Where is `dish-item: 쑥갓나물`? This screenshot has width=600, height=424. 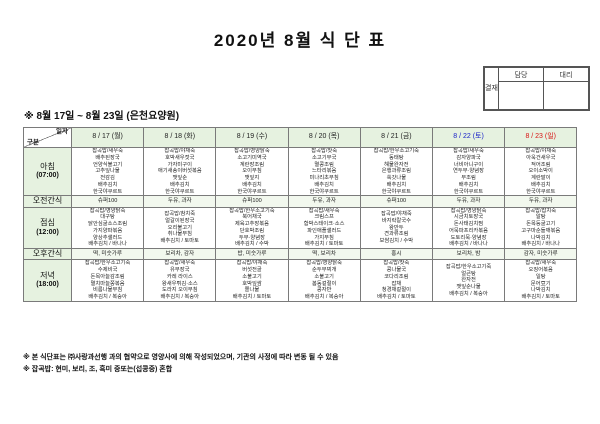 dish-item: 쑥갓나물 is located at coordinates (396, 178).